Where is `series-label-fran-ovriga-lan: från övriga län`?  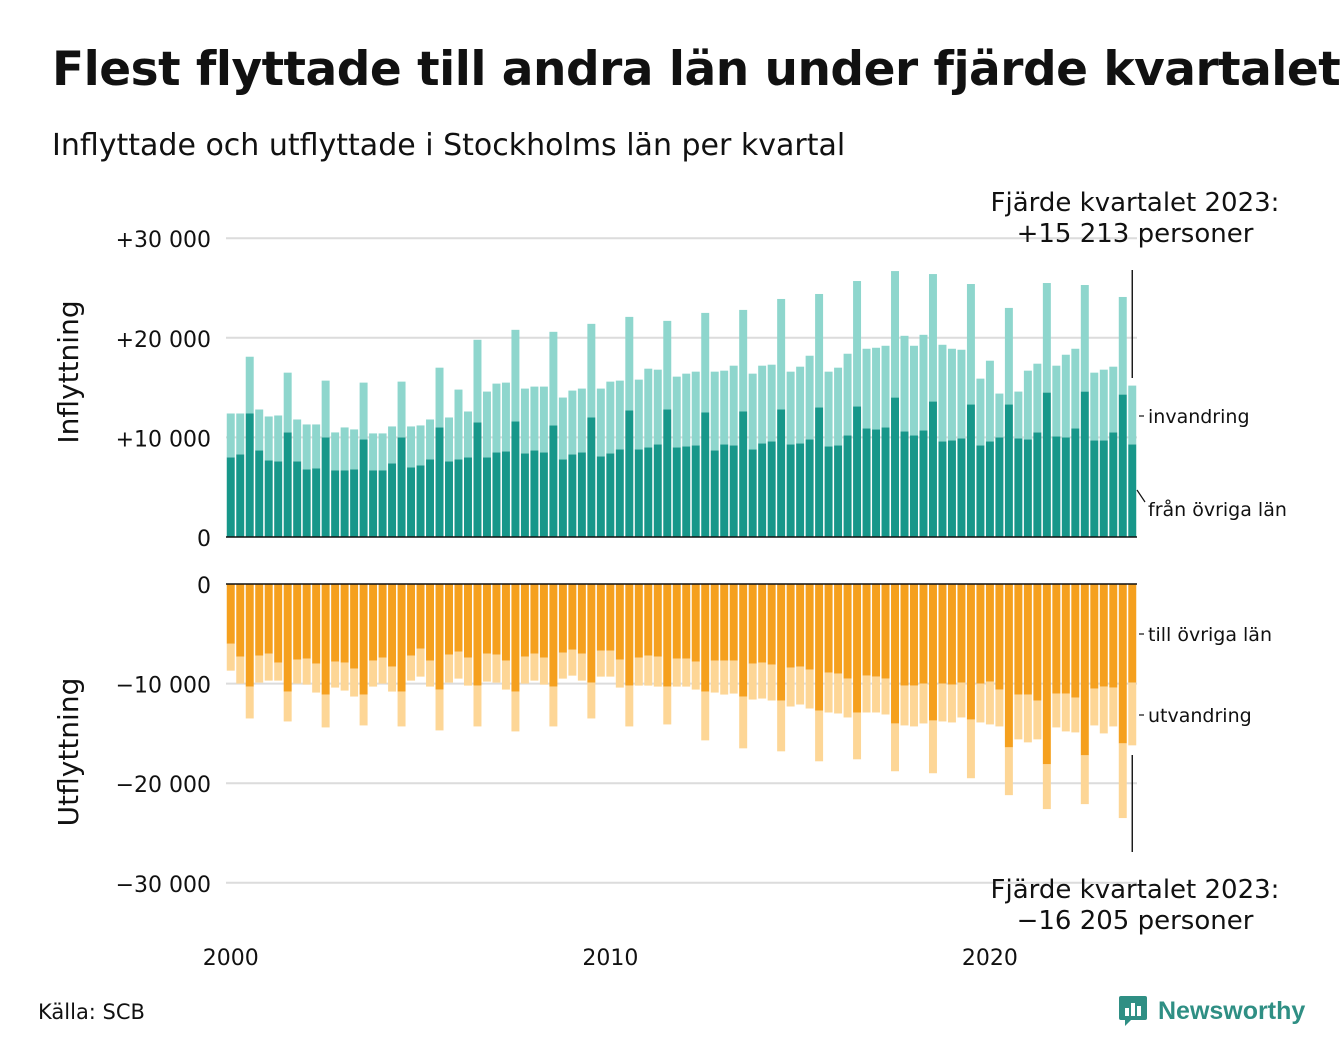 series-label-fran-ovriga-lan: från övriga län is located at coordinates (1217, 509).